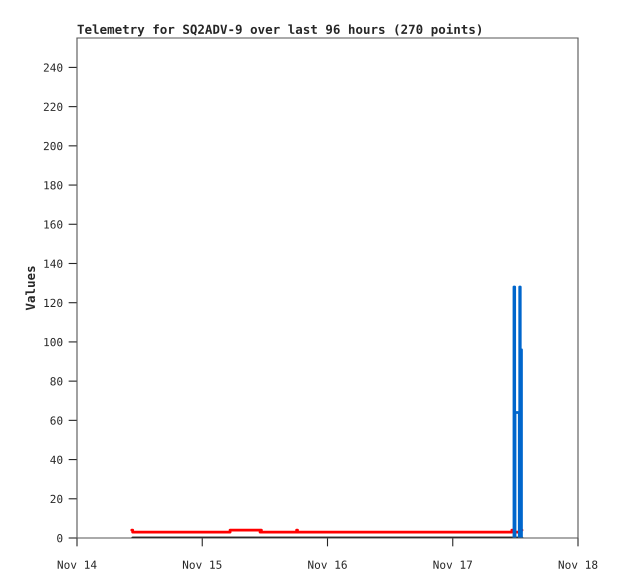 The image size is (618, 579). I want to click on y-tick-label: 100, so click(53, 342).